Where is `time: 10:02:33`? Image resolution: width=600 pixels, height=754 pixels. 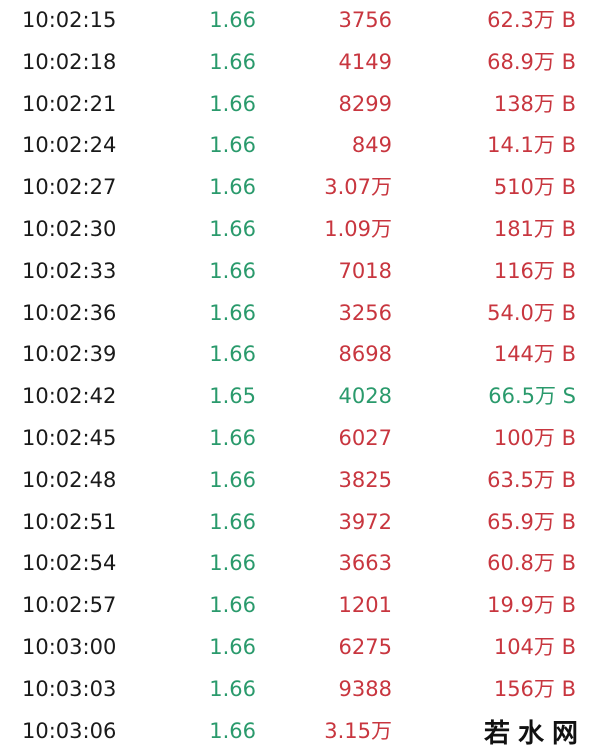
time: 10:02:33 is located at coordinates (69, 270).